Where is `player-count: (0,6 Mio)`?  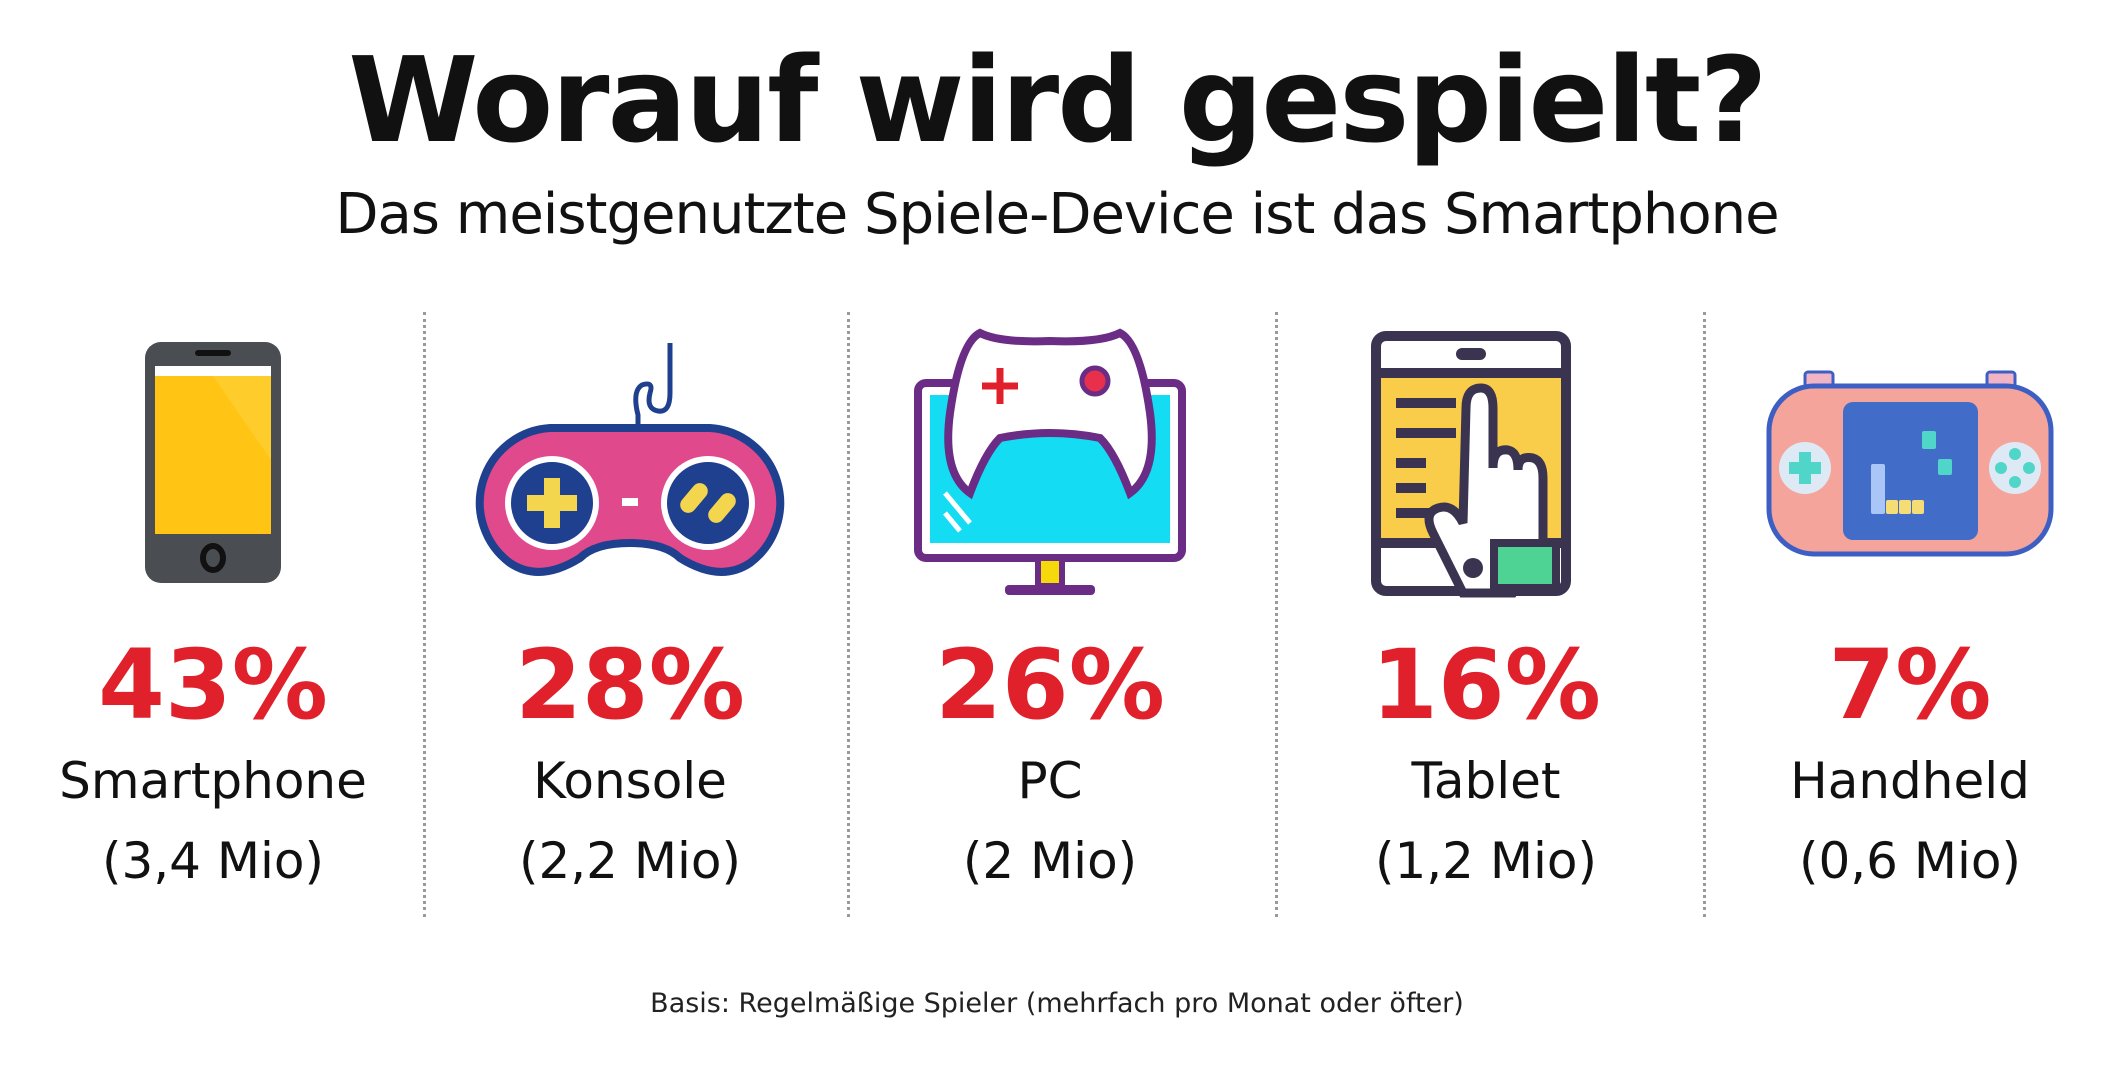 player-count: (0,6 Mio) is located at coordinates (1910, 861).